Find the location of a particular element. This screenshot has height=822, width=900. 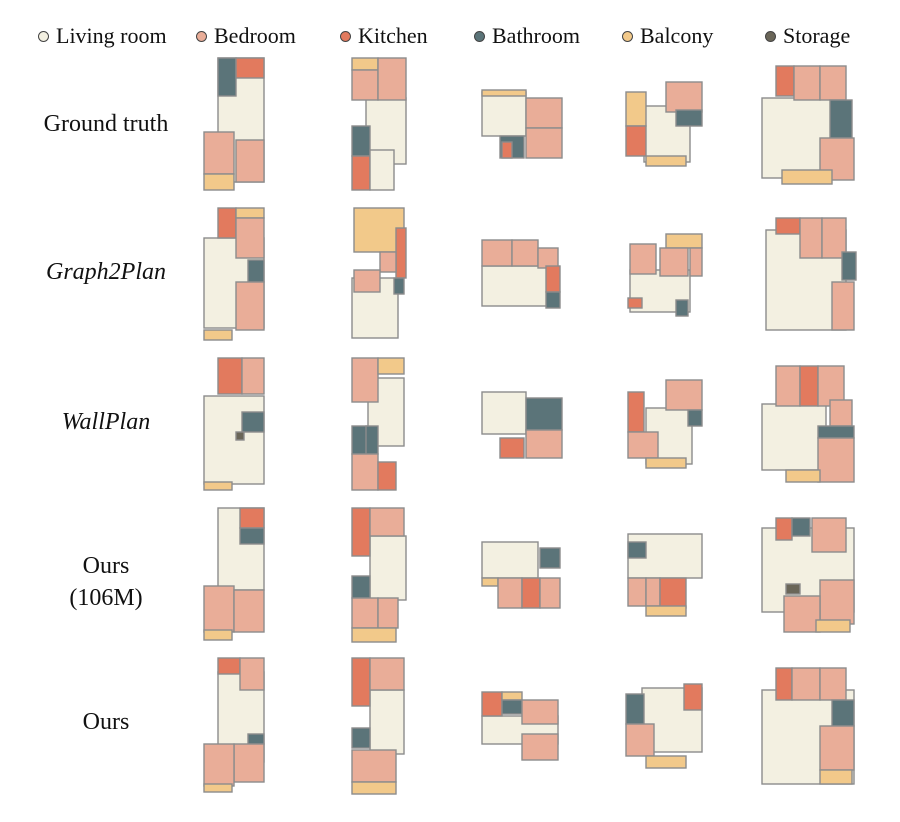

legend-item-balcony: Balcony is located at coordinates (667, 36).